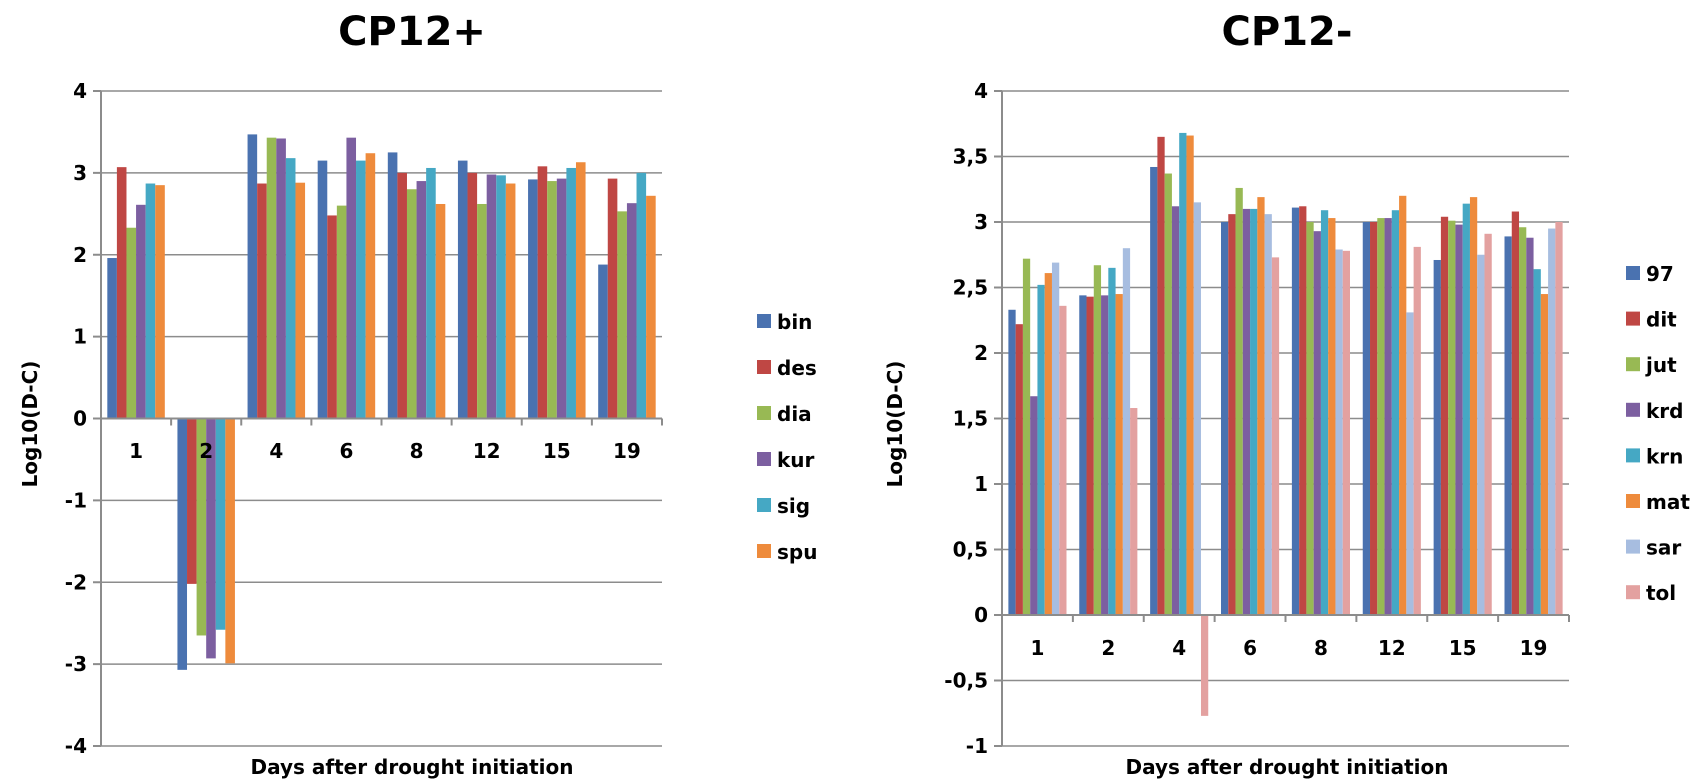 This screenshot has height=783, width=1699. What do you see at coordinates (764, 413) in the screenshot?
I see `legend-swatch-dia` at bounding box center [764, 413].